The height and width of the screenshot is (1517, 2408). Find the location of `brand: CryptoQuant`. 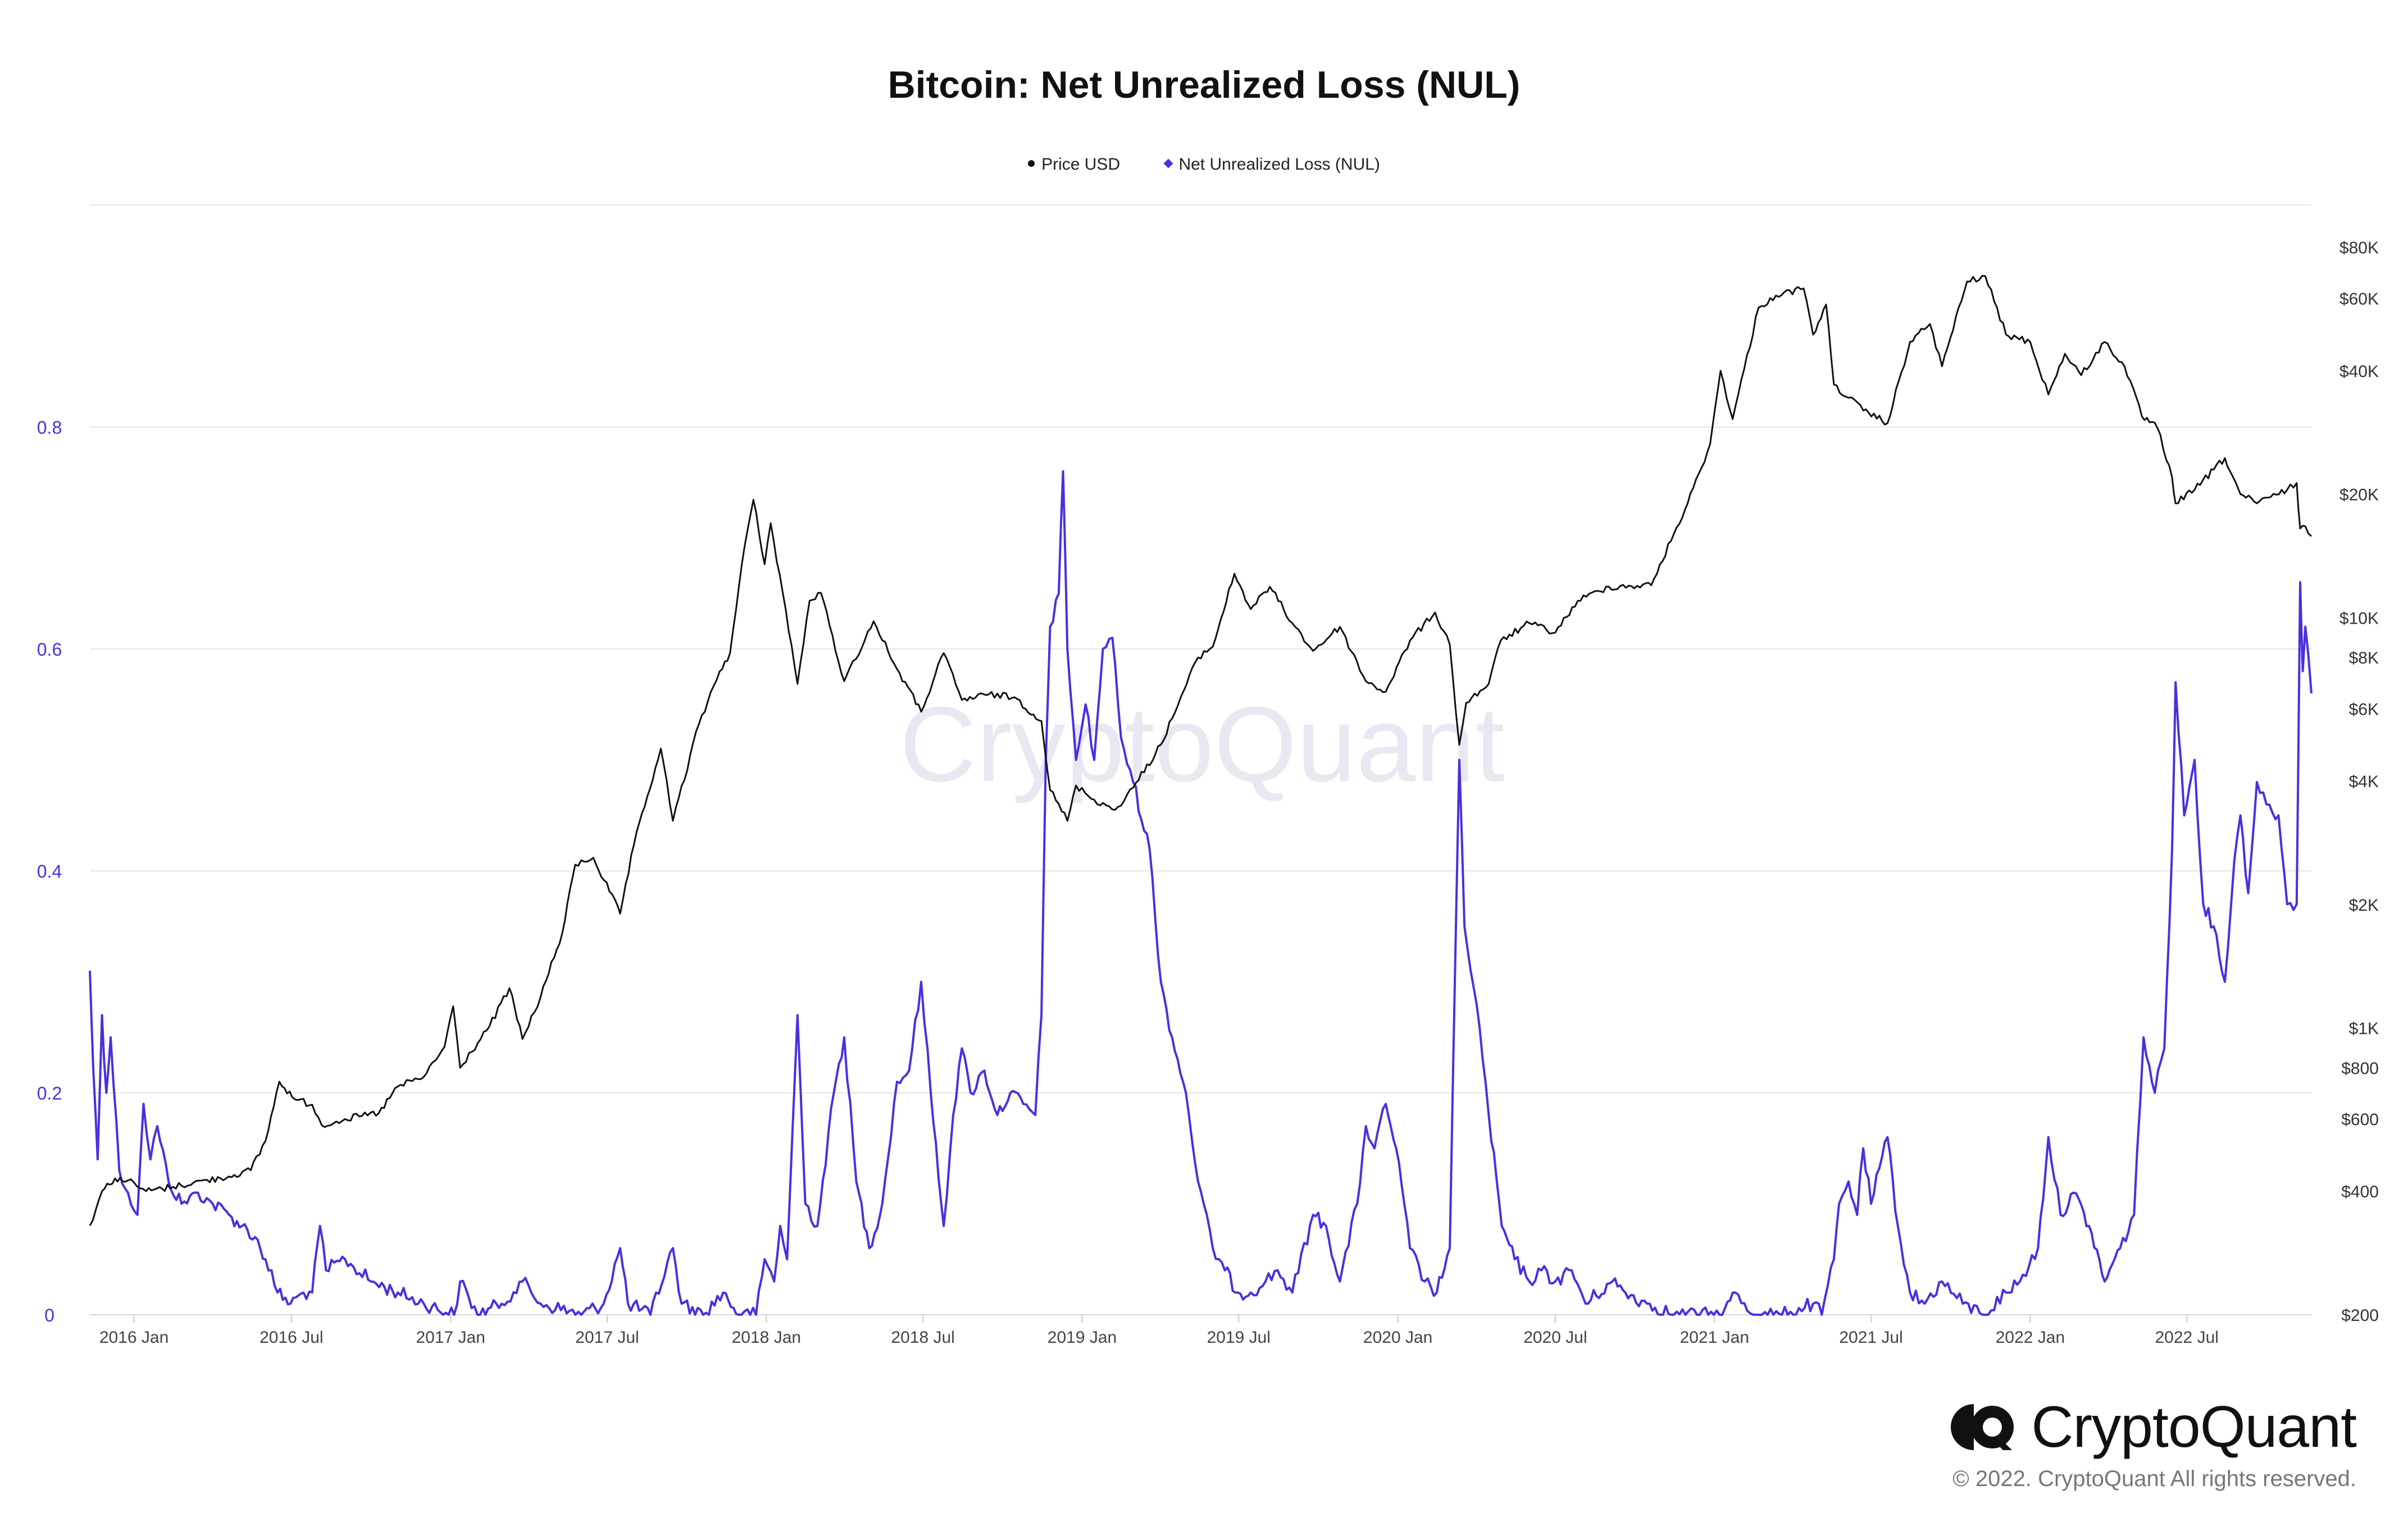

brand: CryptoQuant is located at coordinates (2153, 1427).